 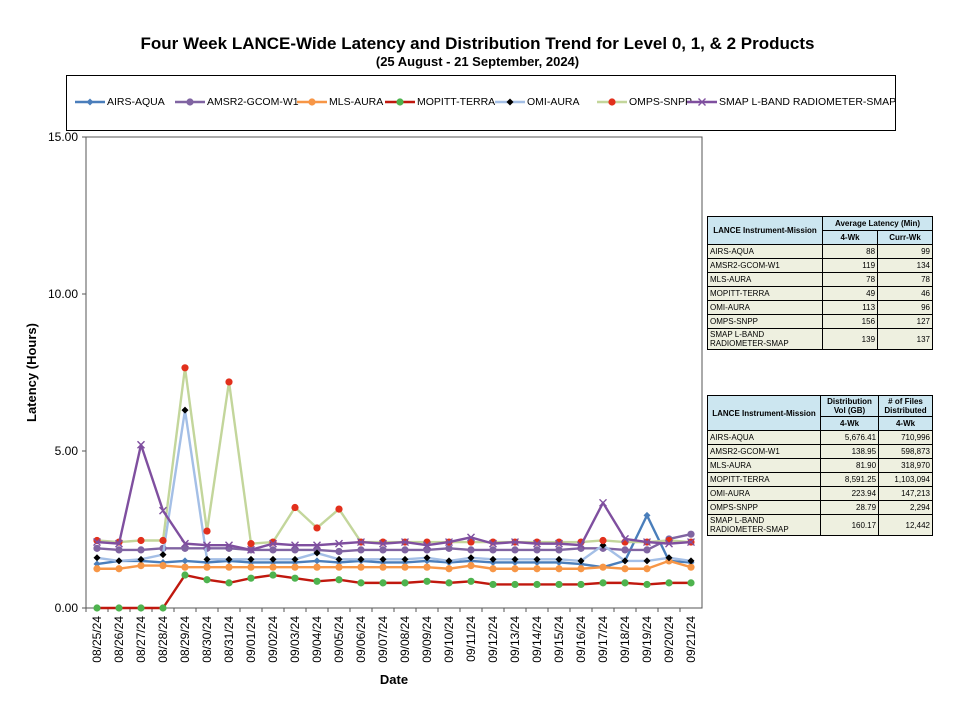 I want to click on x-tick-label: 08/25/24, so click(x=97, y=639).